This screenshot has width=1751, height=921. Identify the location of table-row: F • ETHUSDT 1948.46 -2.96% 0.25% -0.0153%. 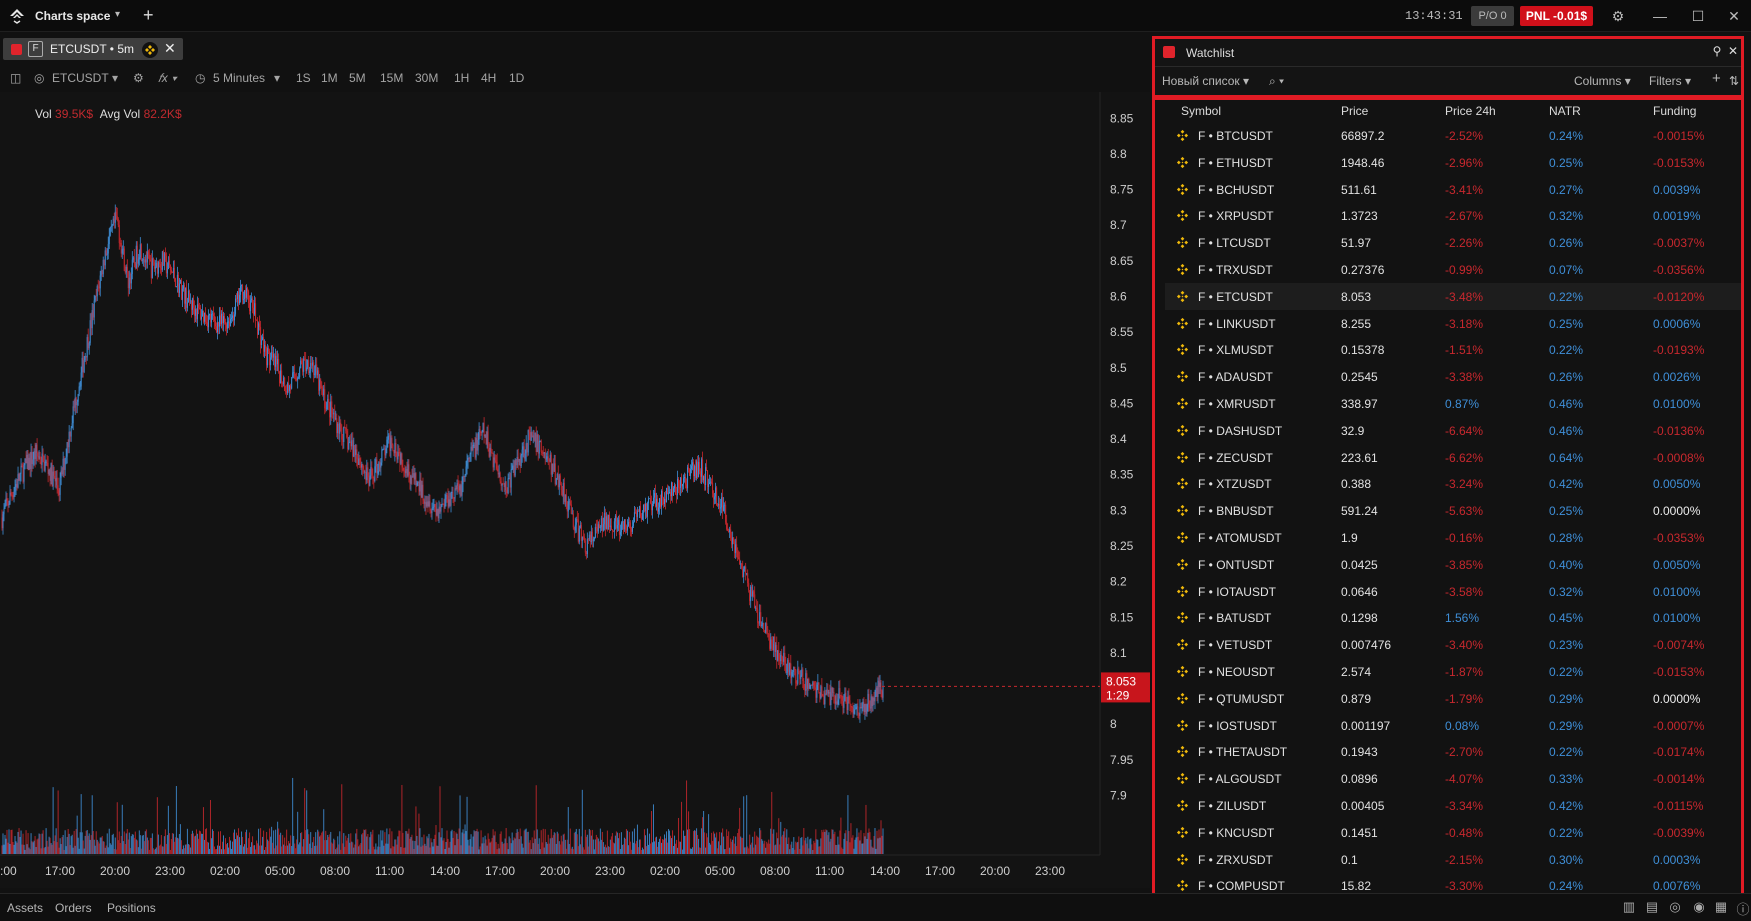
(1453, 162).